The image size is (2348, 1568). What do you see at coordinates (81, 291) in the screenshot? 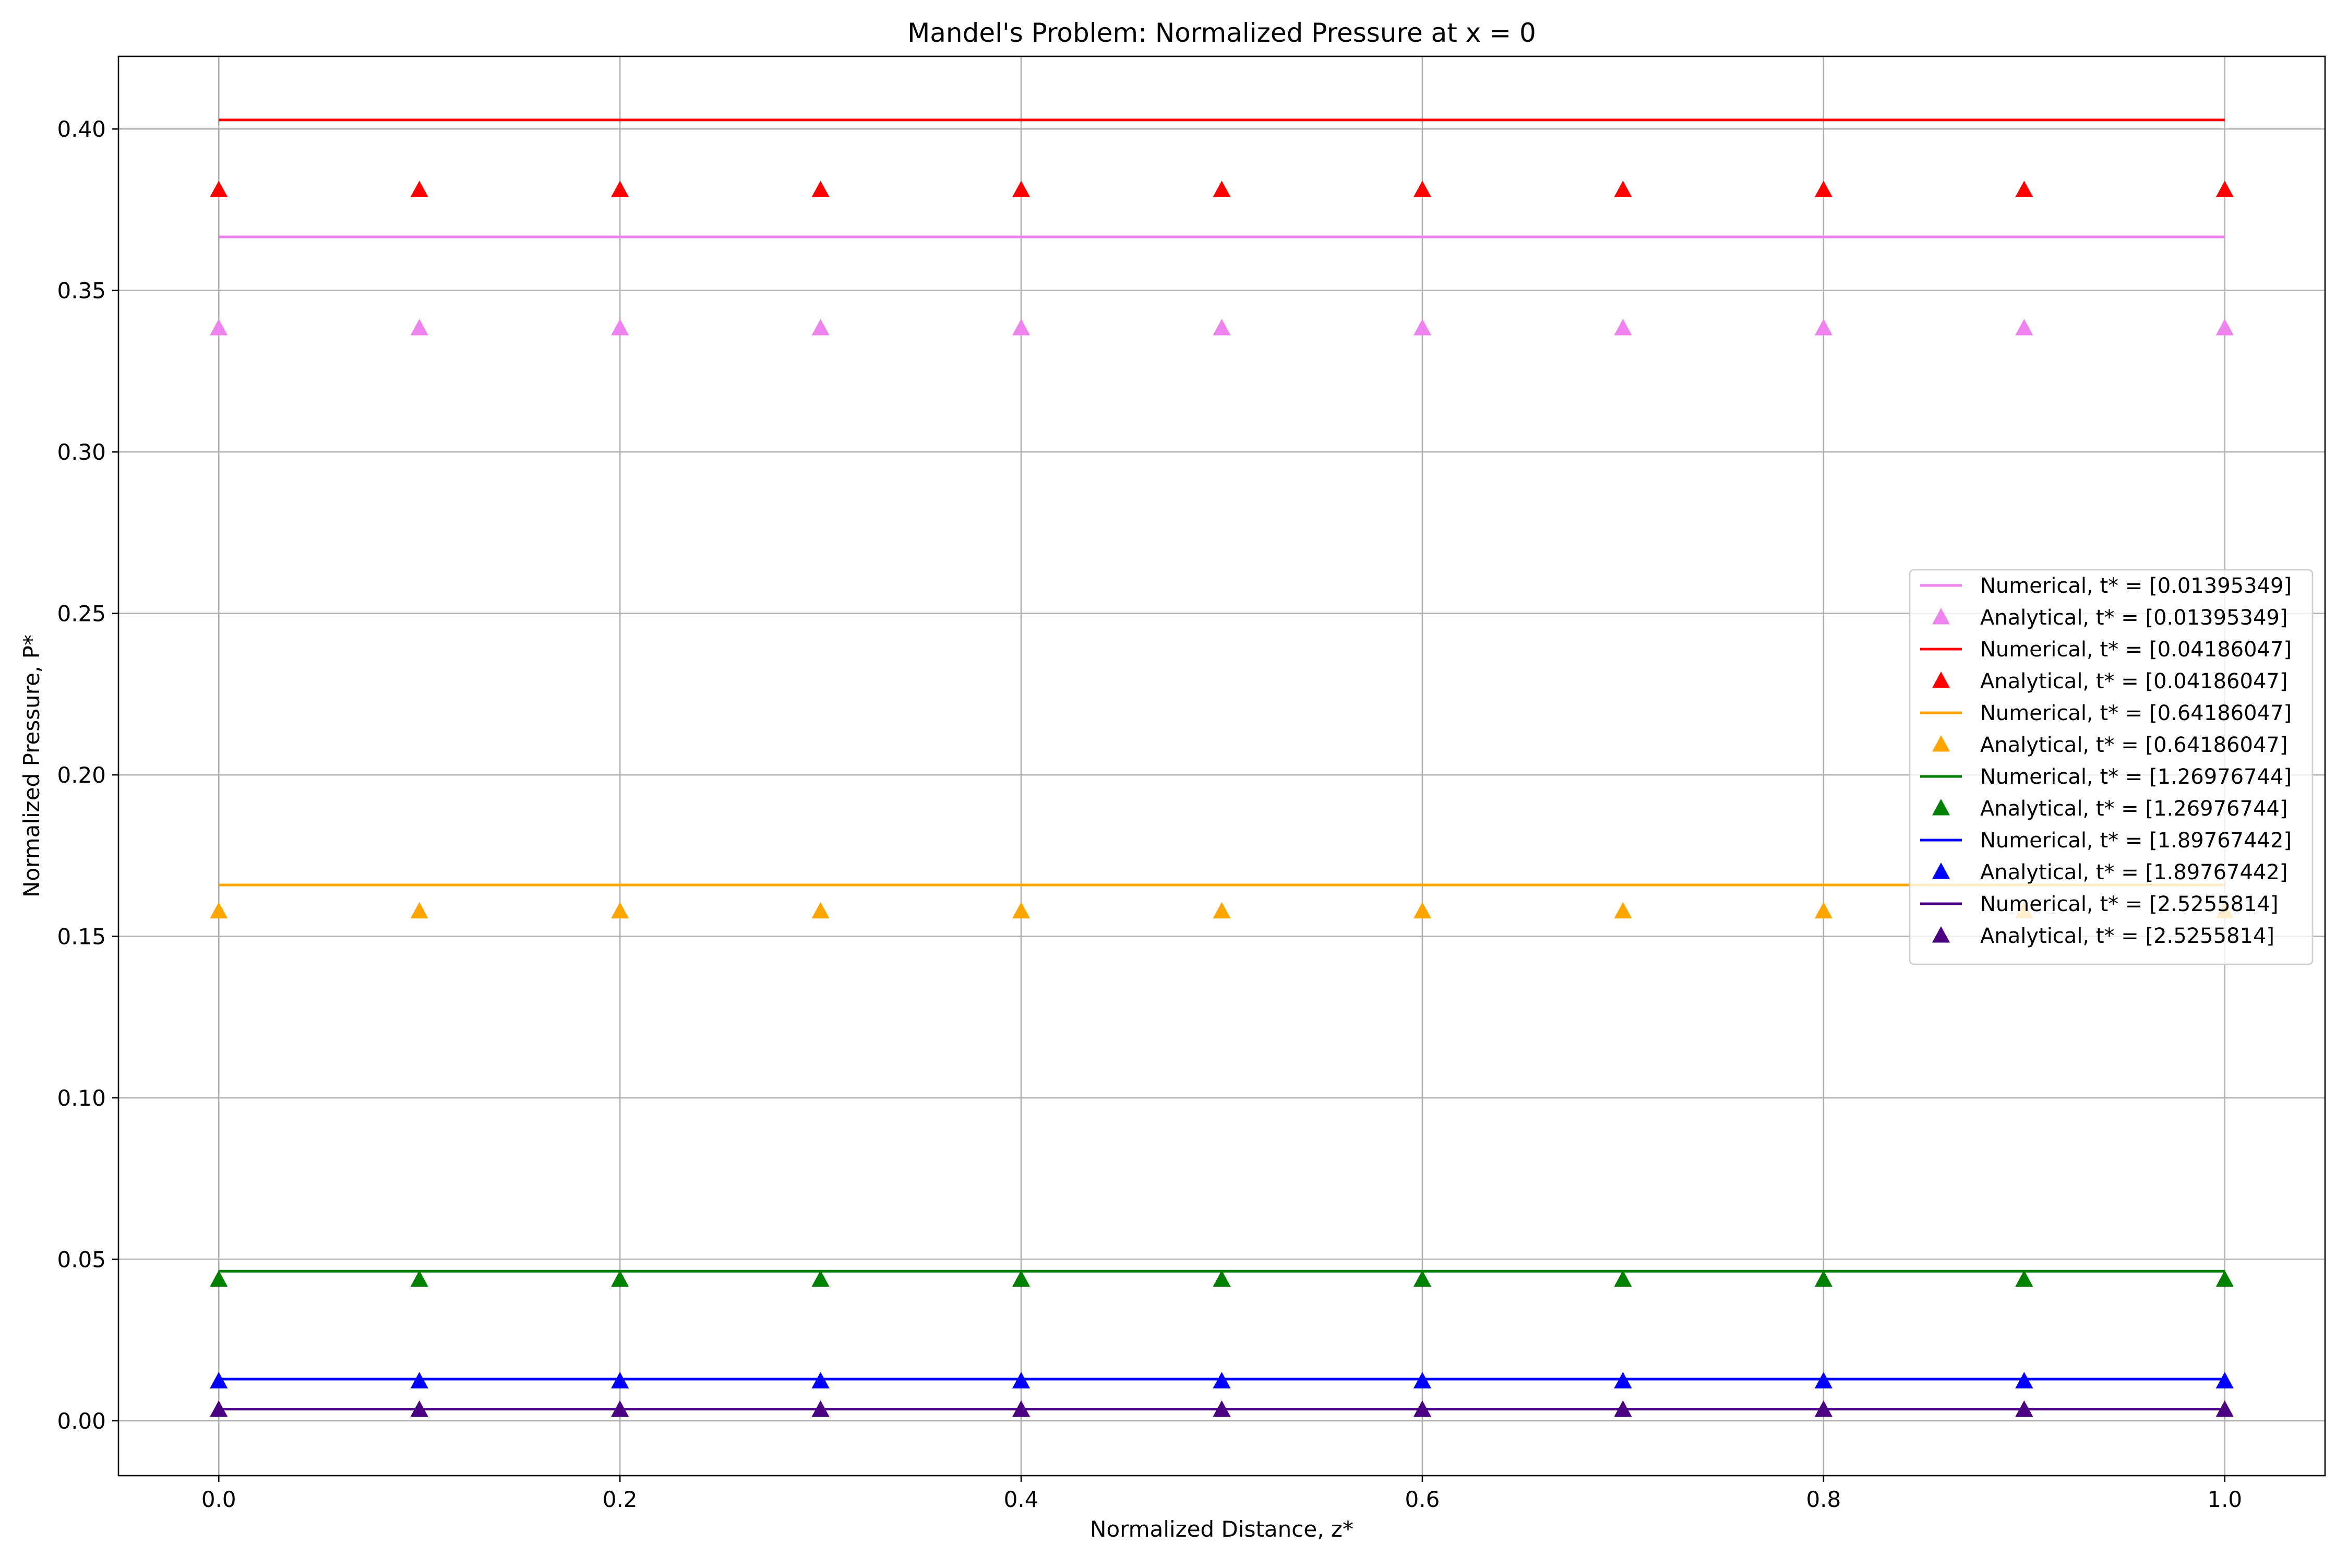
I see `y-tick-label: 0.35` at bounding box center [81, 291].